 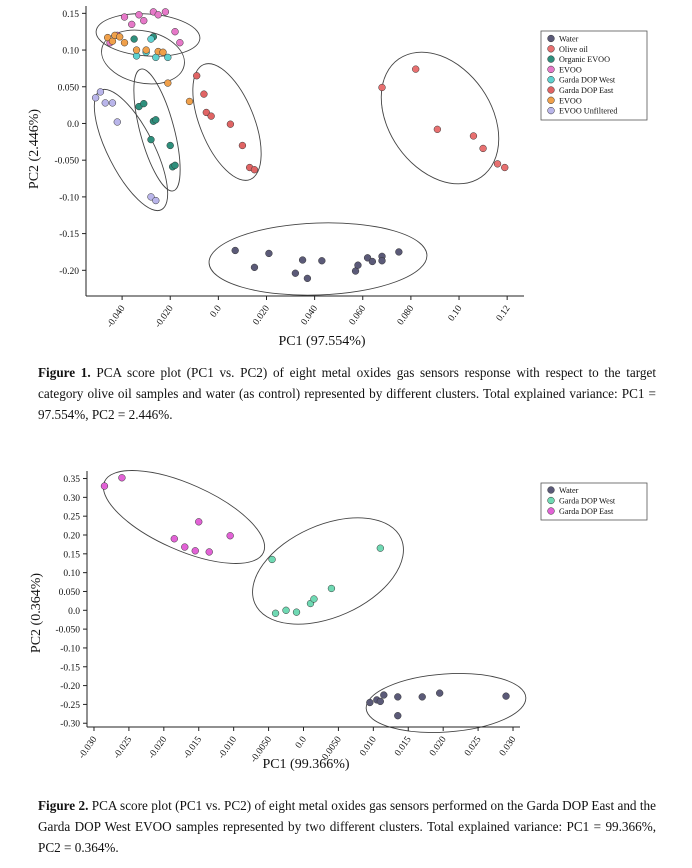 What do you see at coordinates (70, 52) in the screenshot?
I see `fig1-y-tick-label: 0.10` at bounding box center [70, 52].